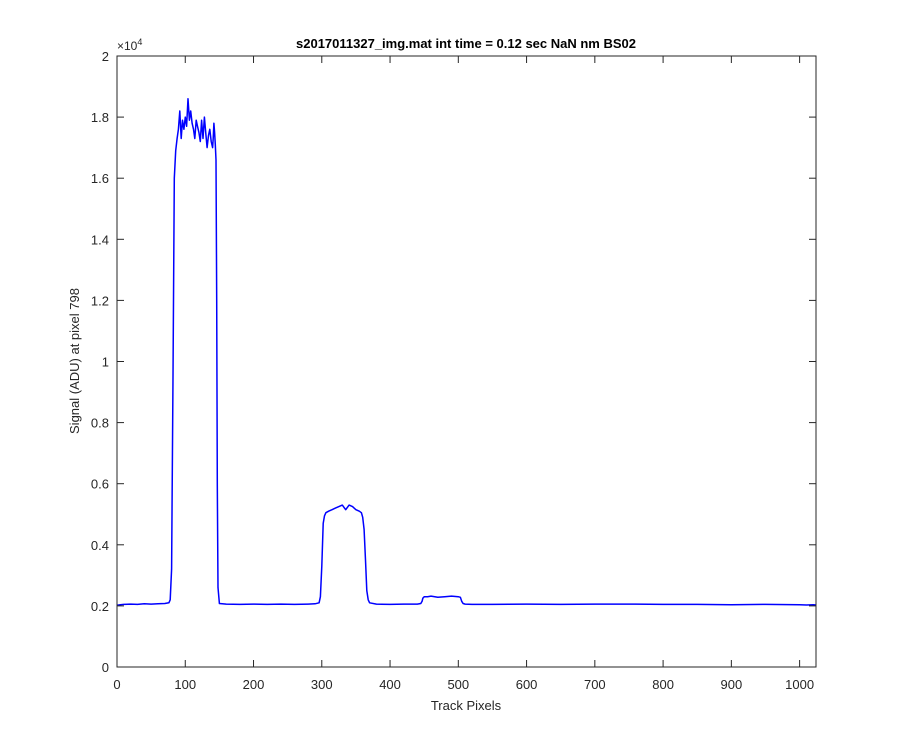 Image resolution: width=900 pixels, height=750 pixels. What do you see at coordinates (100, 423) in the screenshot?
I see `y-tick-label: 0.8` at bounding box center [100, 423].